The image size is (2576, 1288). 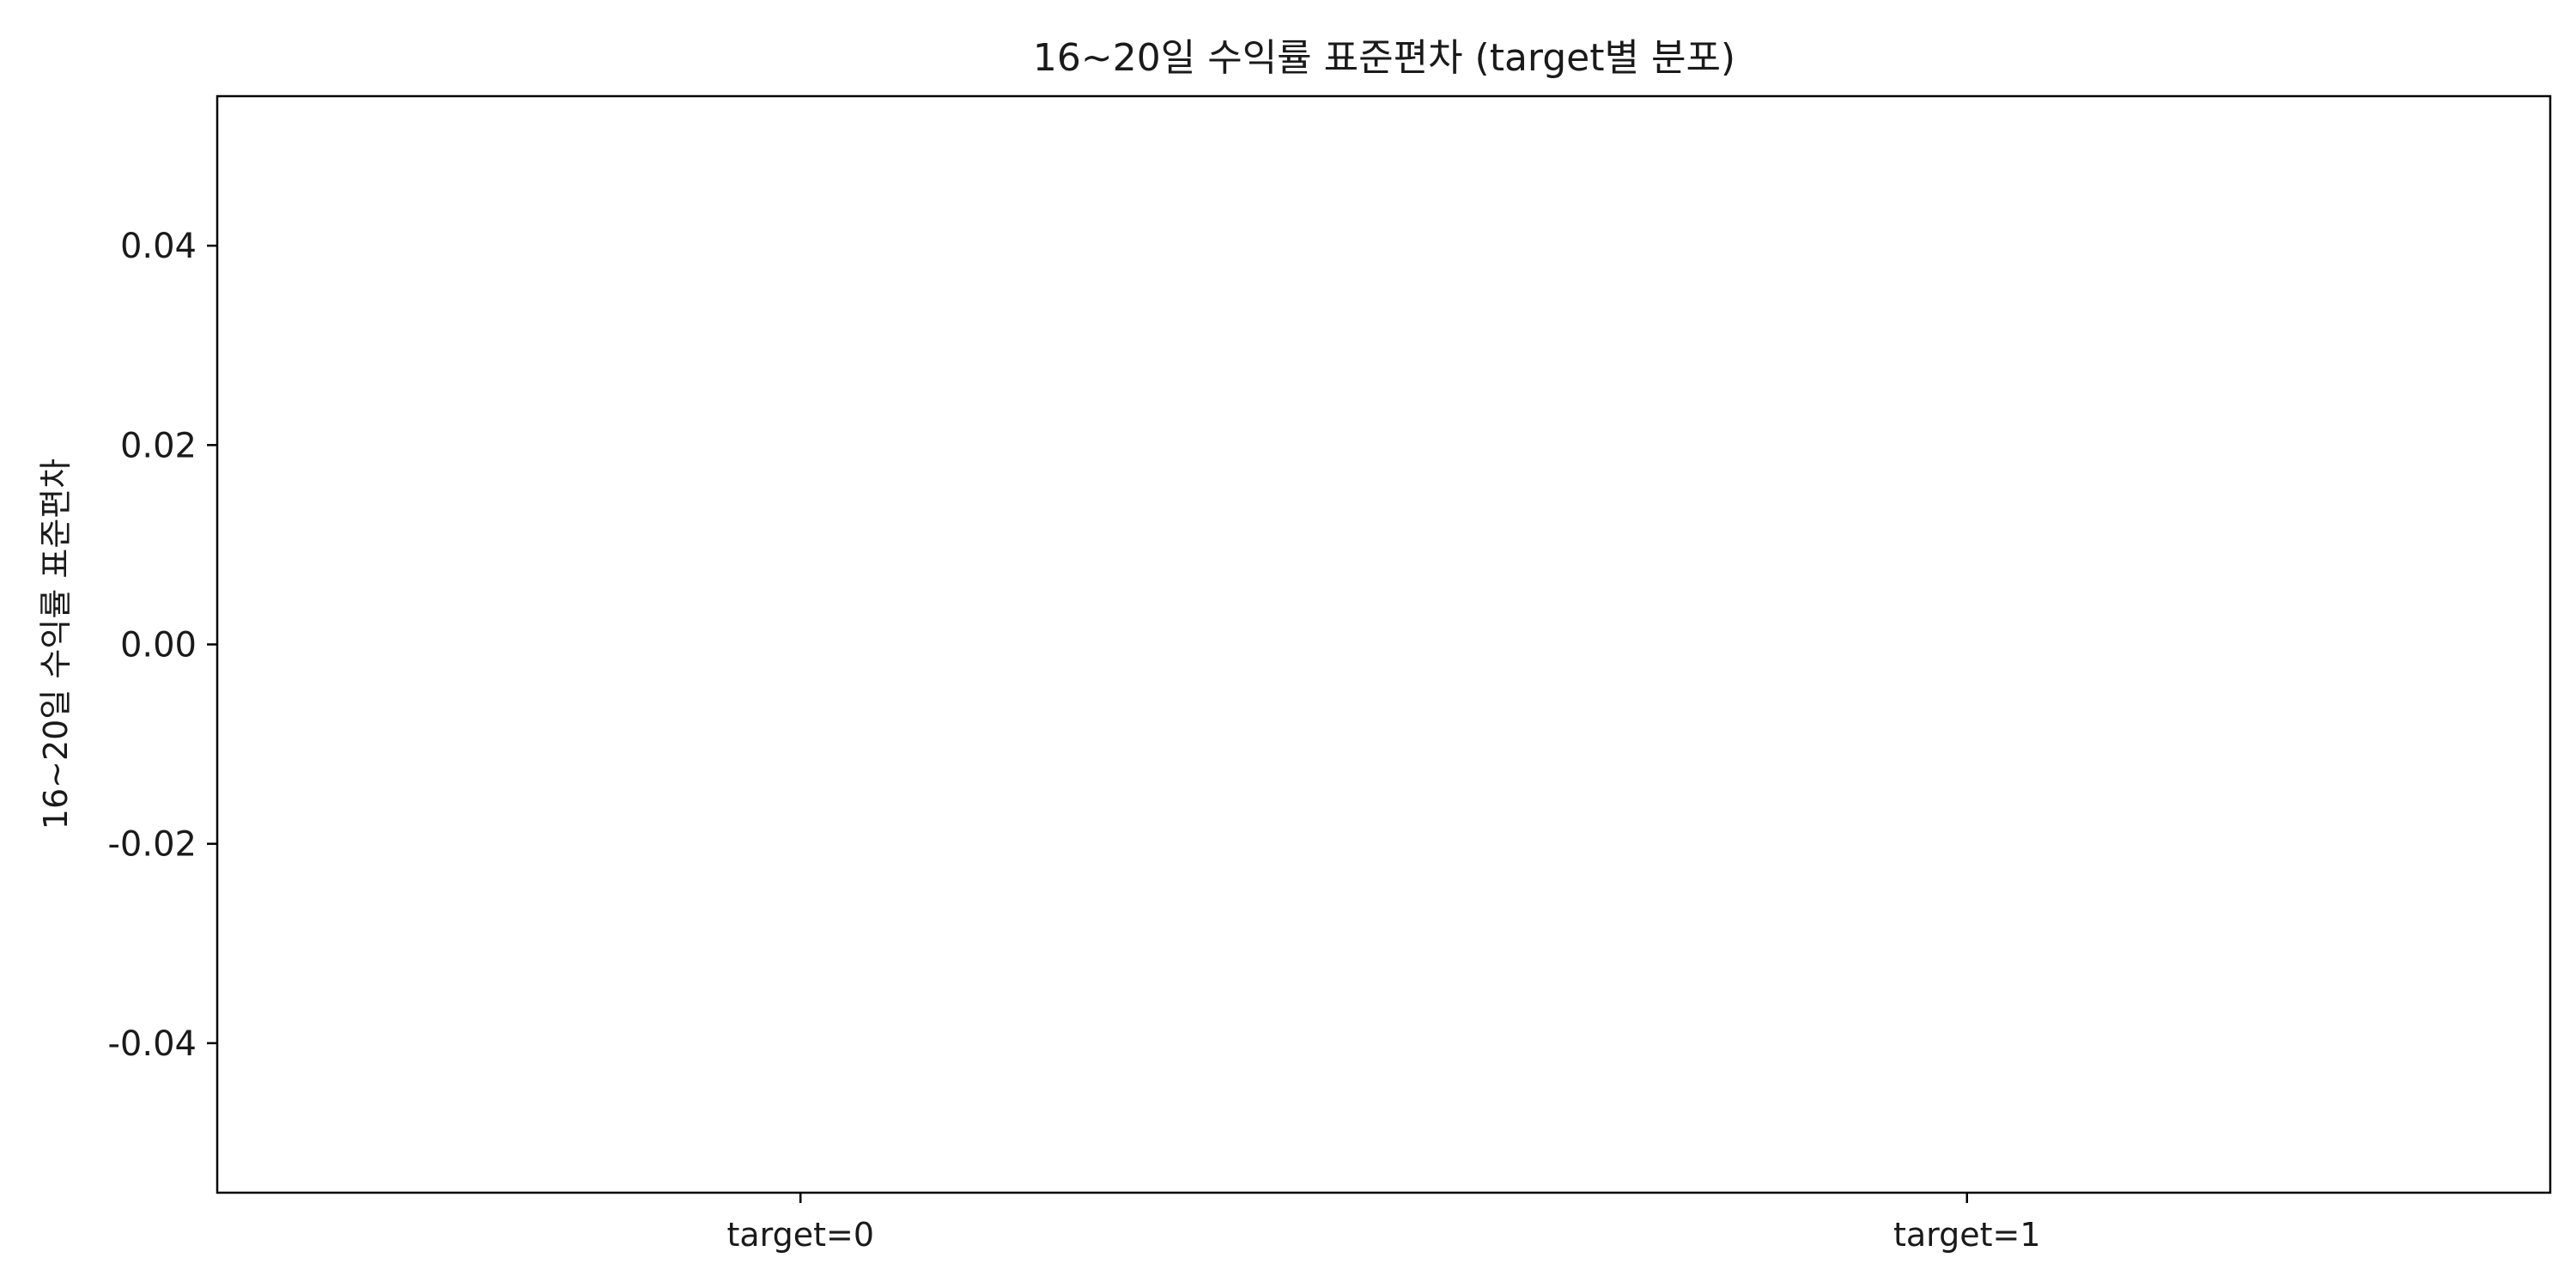 I want to click on chart-title: 16~20일 수익률 표준편차 (target별 분포), so click(x=1384, y=58).